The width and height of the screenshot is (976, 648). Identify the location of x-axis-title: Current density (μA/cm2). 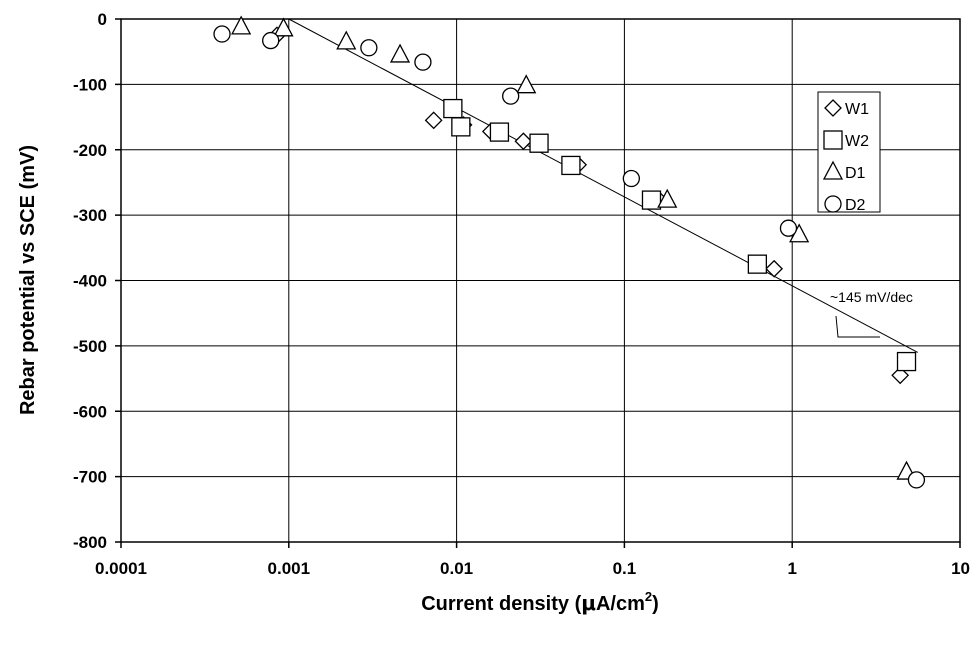
(540, 602).